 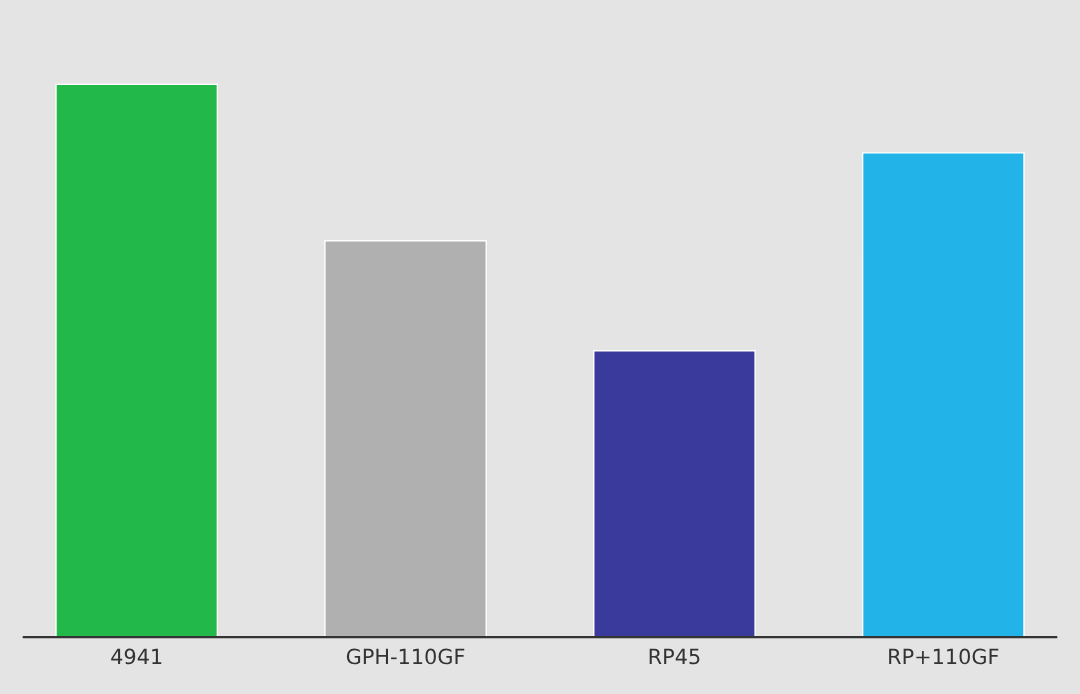 What do you see at coordinates (405, 656) in the screenshot?
I see `x-tick-label: GPH-110GF` at bounding box center [405, 656].